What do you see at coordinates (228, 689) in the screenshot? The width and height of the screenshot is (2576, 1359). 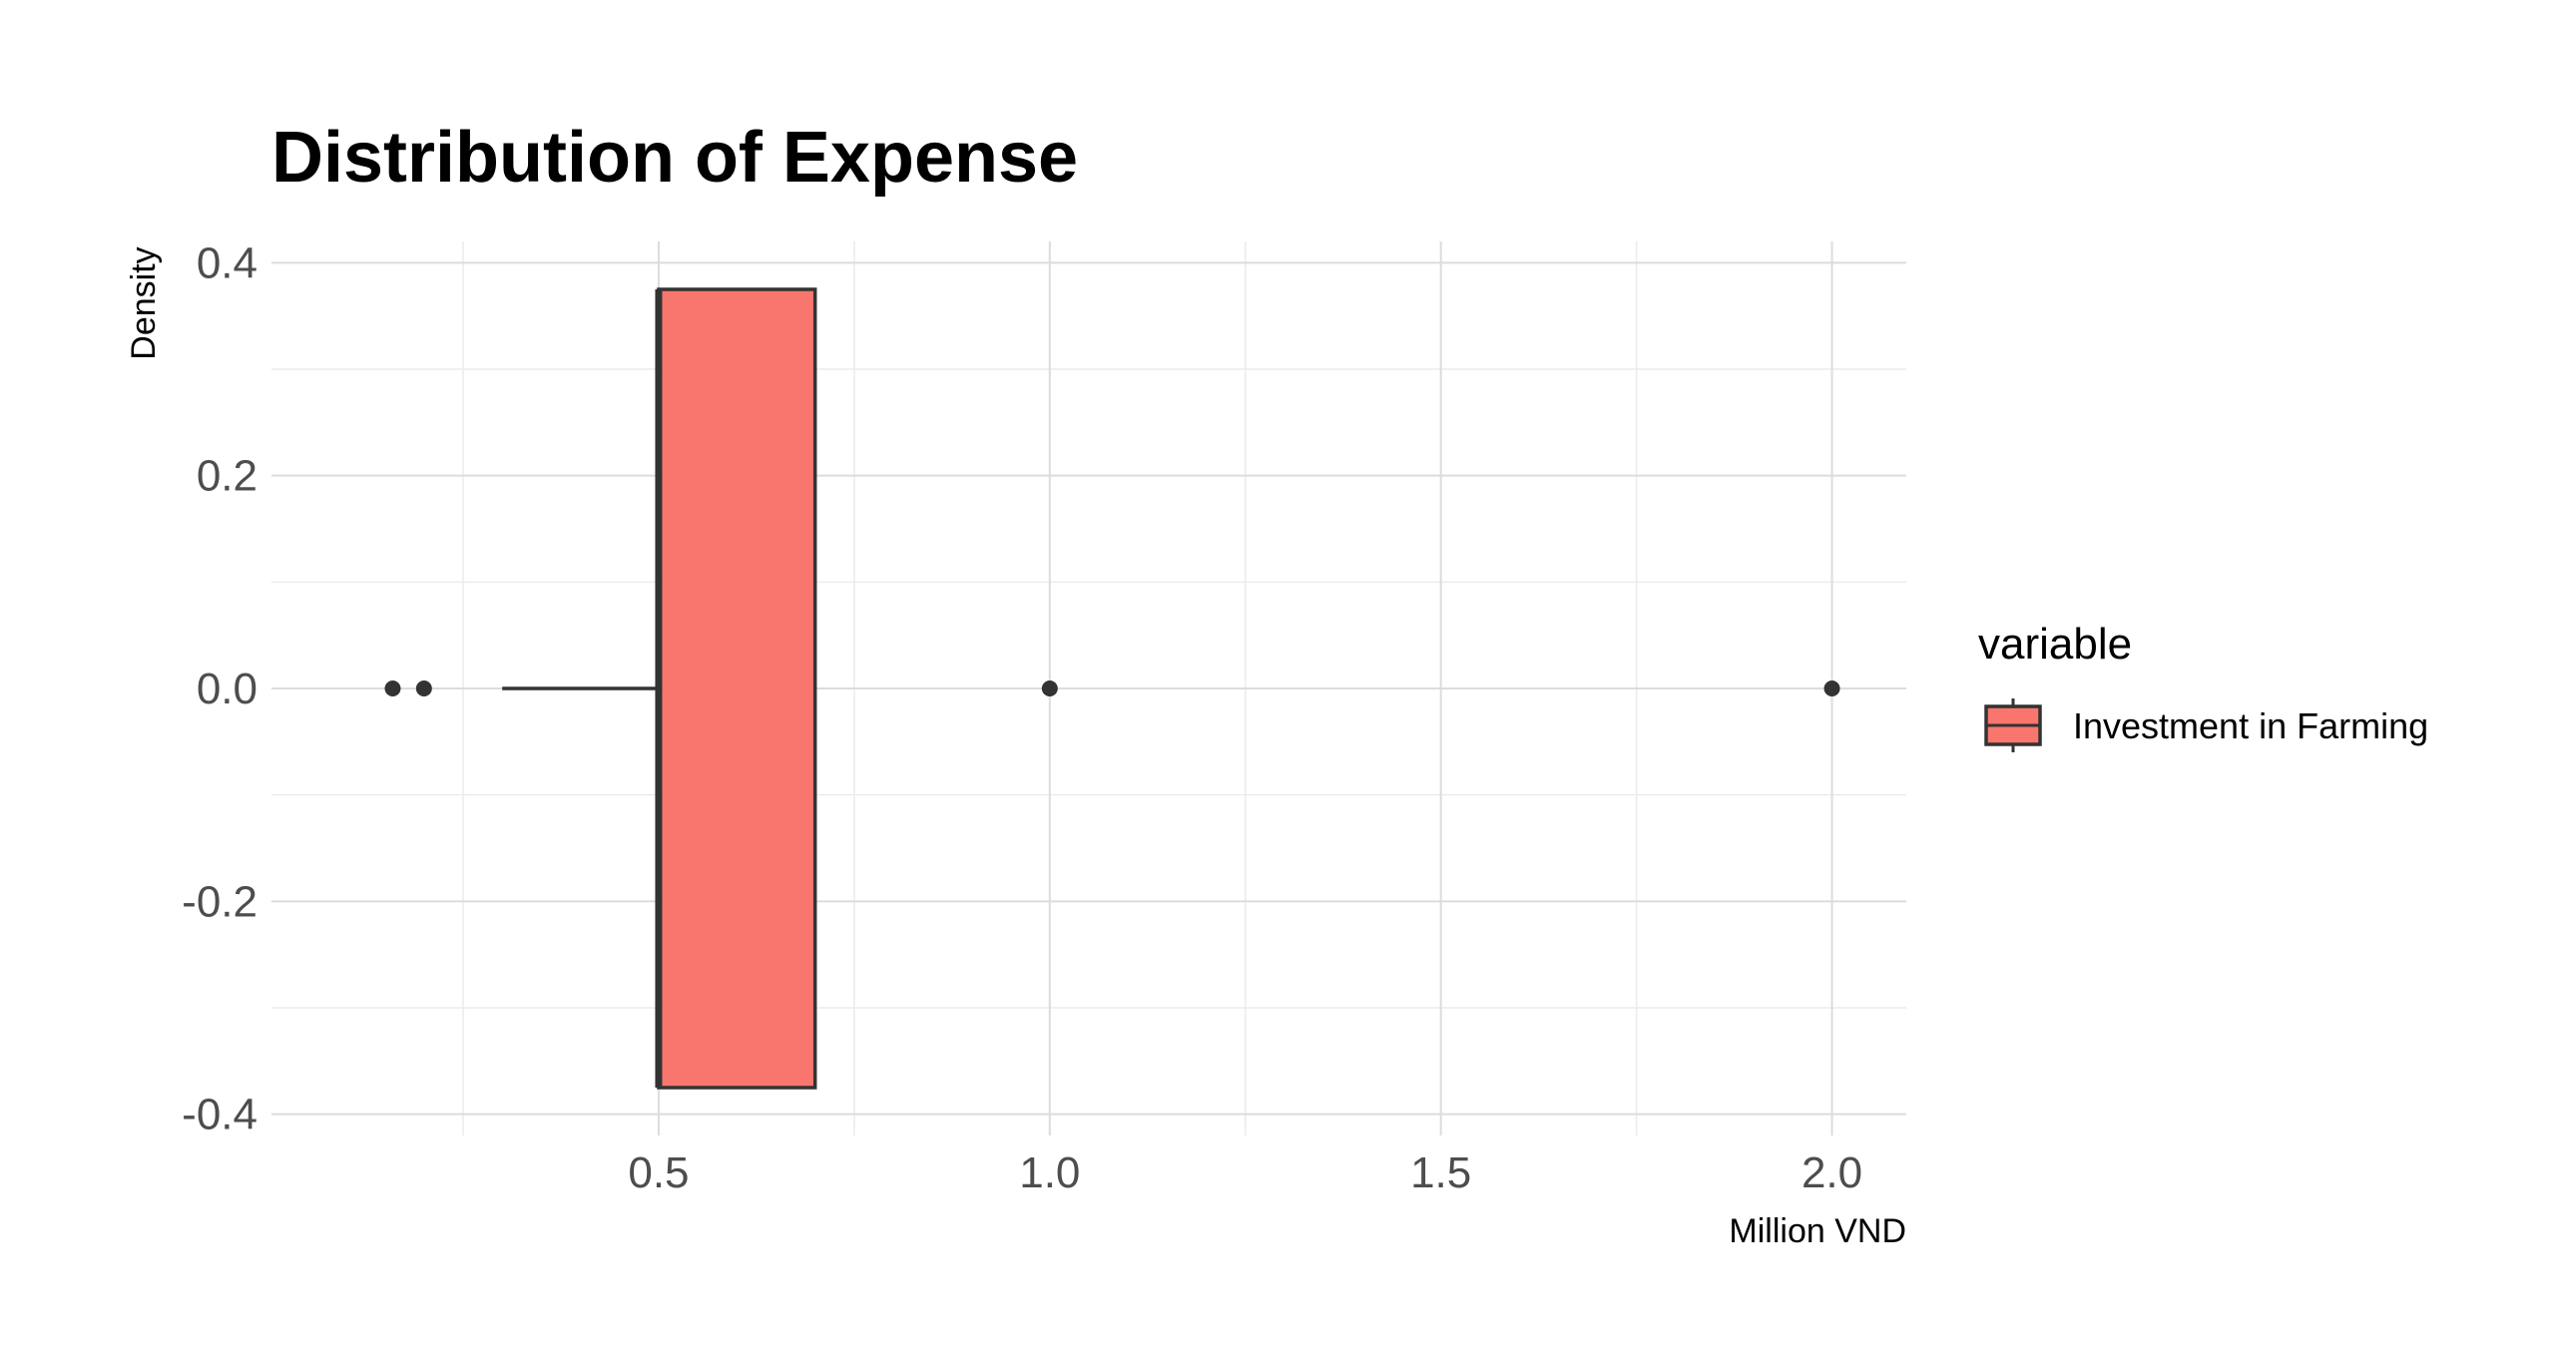 I see `y-tick-label: 0.0` at bounding box center [228, 689].